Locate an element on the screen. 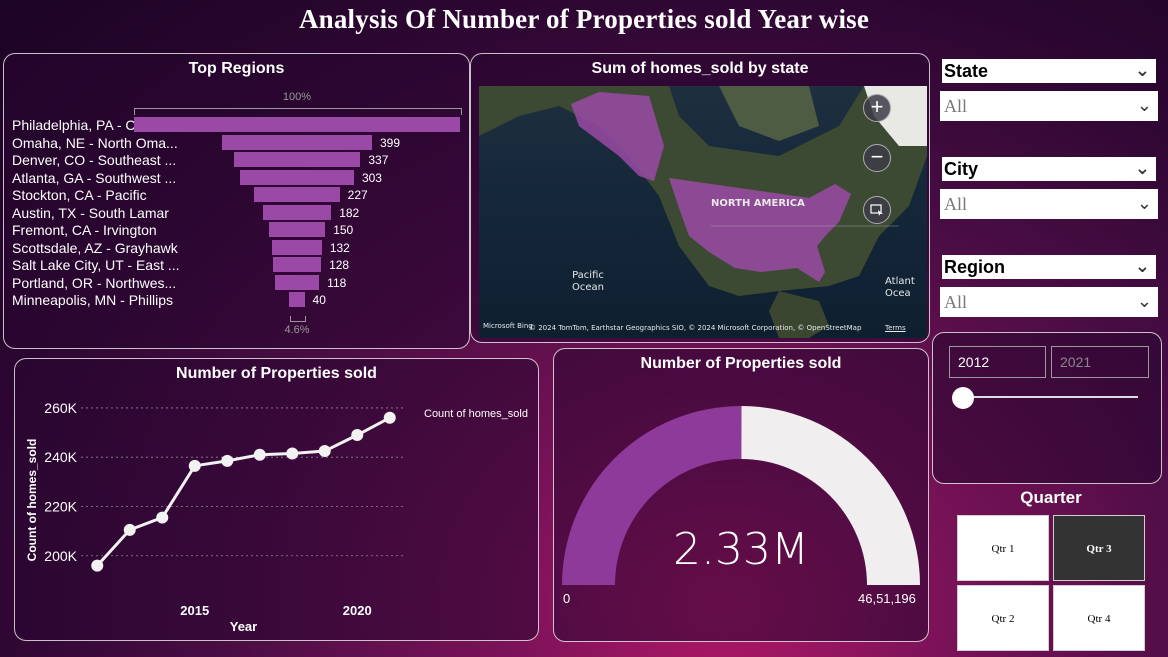  zoom-out-button: − is located at coordinates (877, 158).